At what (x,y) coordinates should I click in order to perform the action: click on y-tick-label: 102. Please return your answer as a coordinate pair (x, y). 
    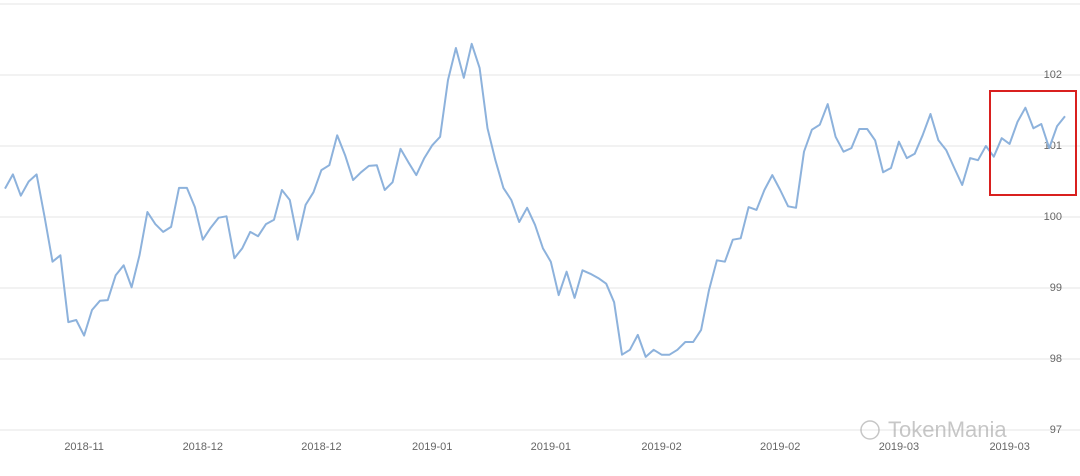
    Looking at the image, I should click on (1053, 75).